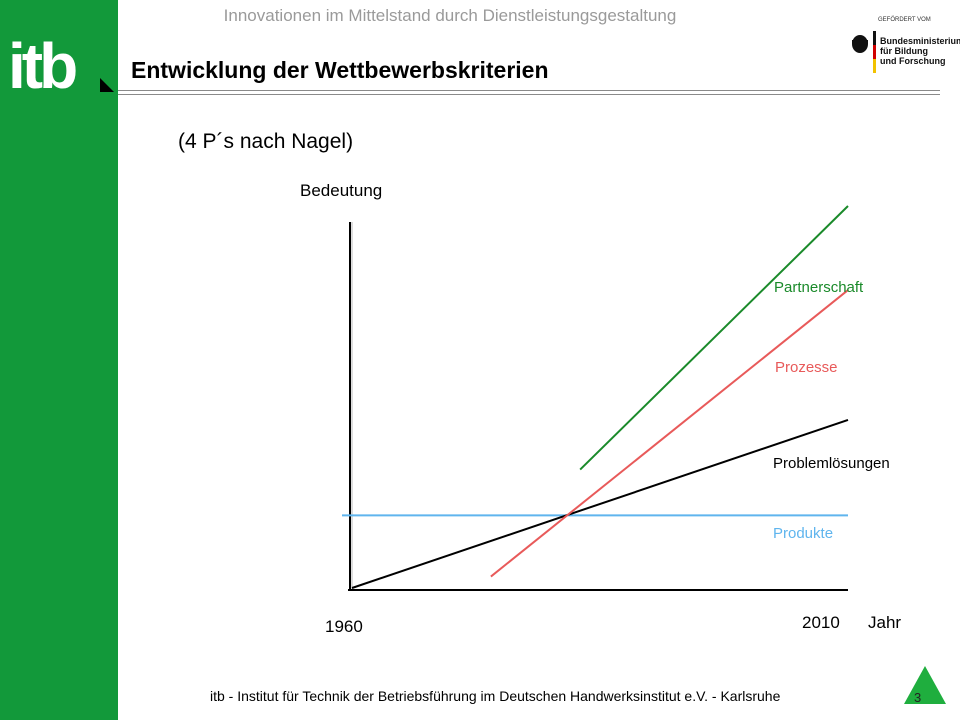 The width and height of the screenshot is (960, 720). What do you see at coordinates (821, 622) in the screenshot?
I see `x-tick-label: 2010` at bounding box center [821, 622].